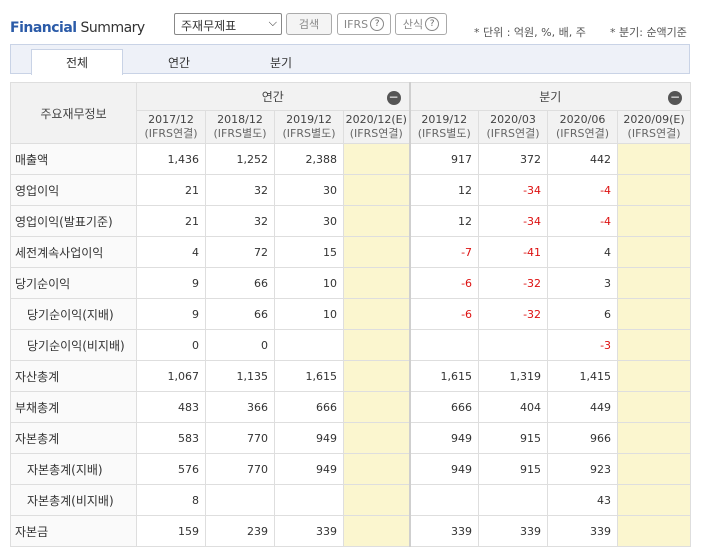 The width and height of the screenshot is (702, 549). Describe the element at coordinates (444, 407) in the screenshot. I see `value-cell: 666` at that location.